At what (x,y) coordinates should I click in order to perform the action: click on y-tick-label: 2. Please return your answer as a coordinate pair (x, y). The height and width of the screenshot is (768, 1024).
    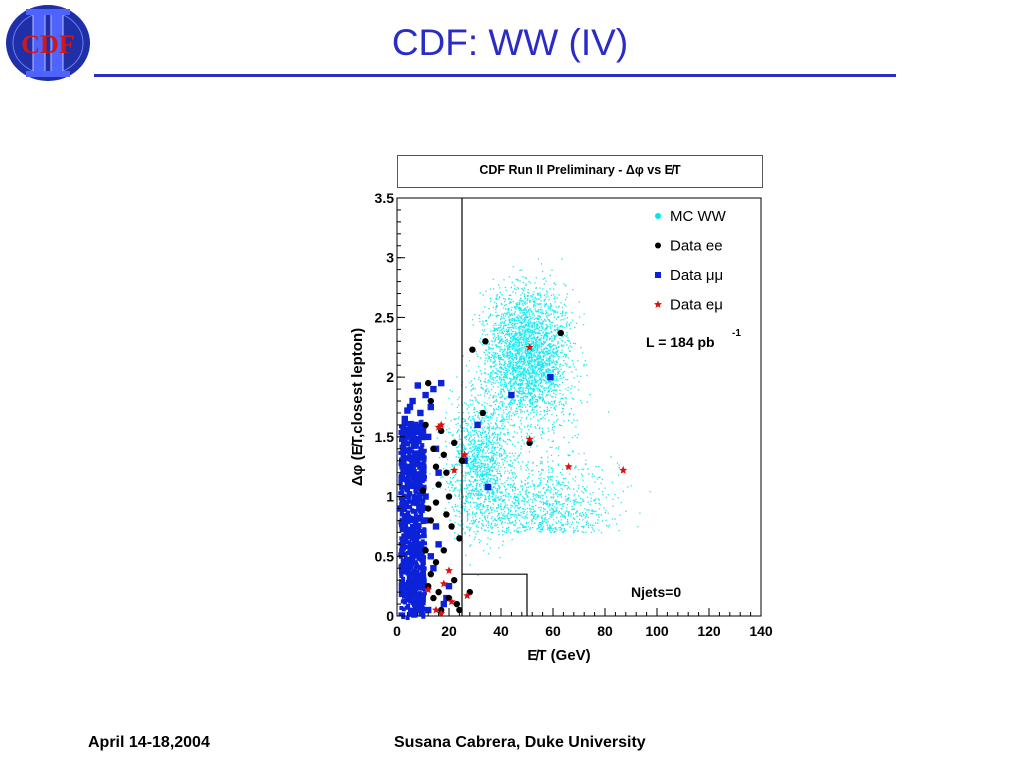
    Looking at the image, I should click on (390, 377).